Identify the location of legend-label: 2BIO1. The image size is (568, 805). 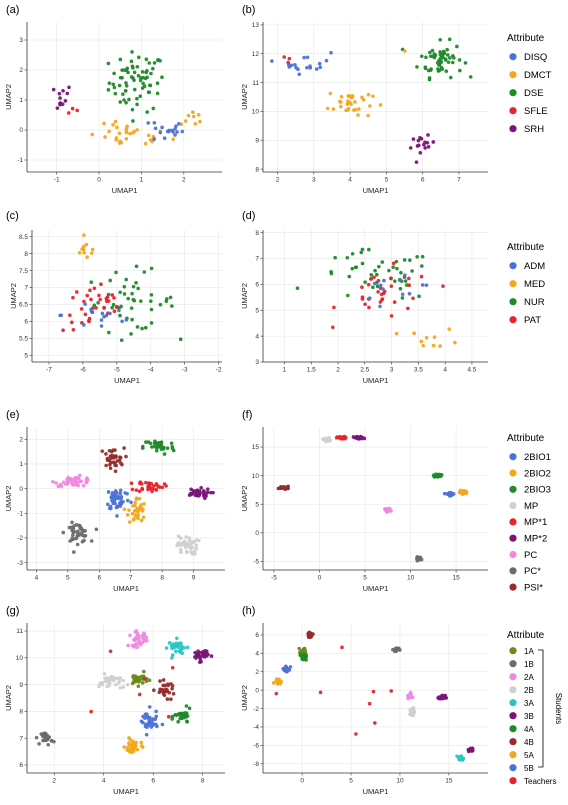
(537, 457).